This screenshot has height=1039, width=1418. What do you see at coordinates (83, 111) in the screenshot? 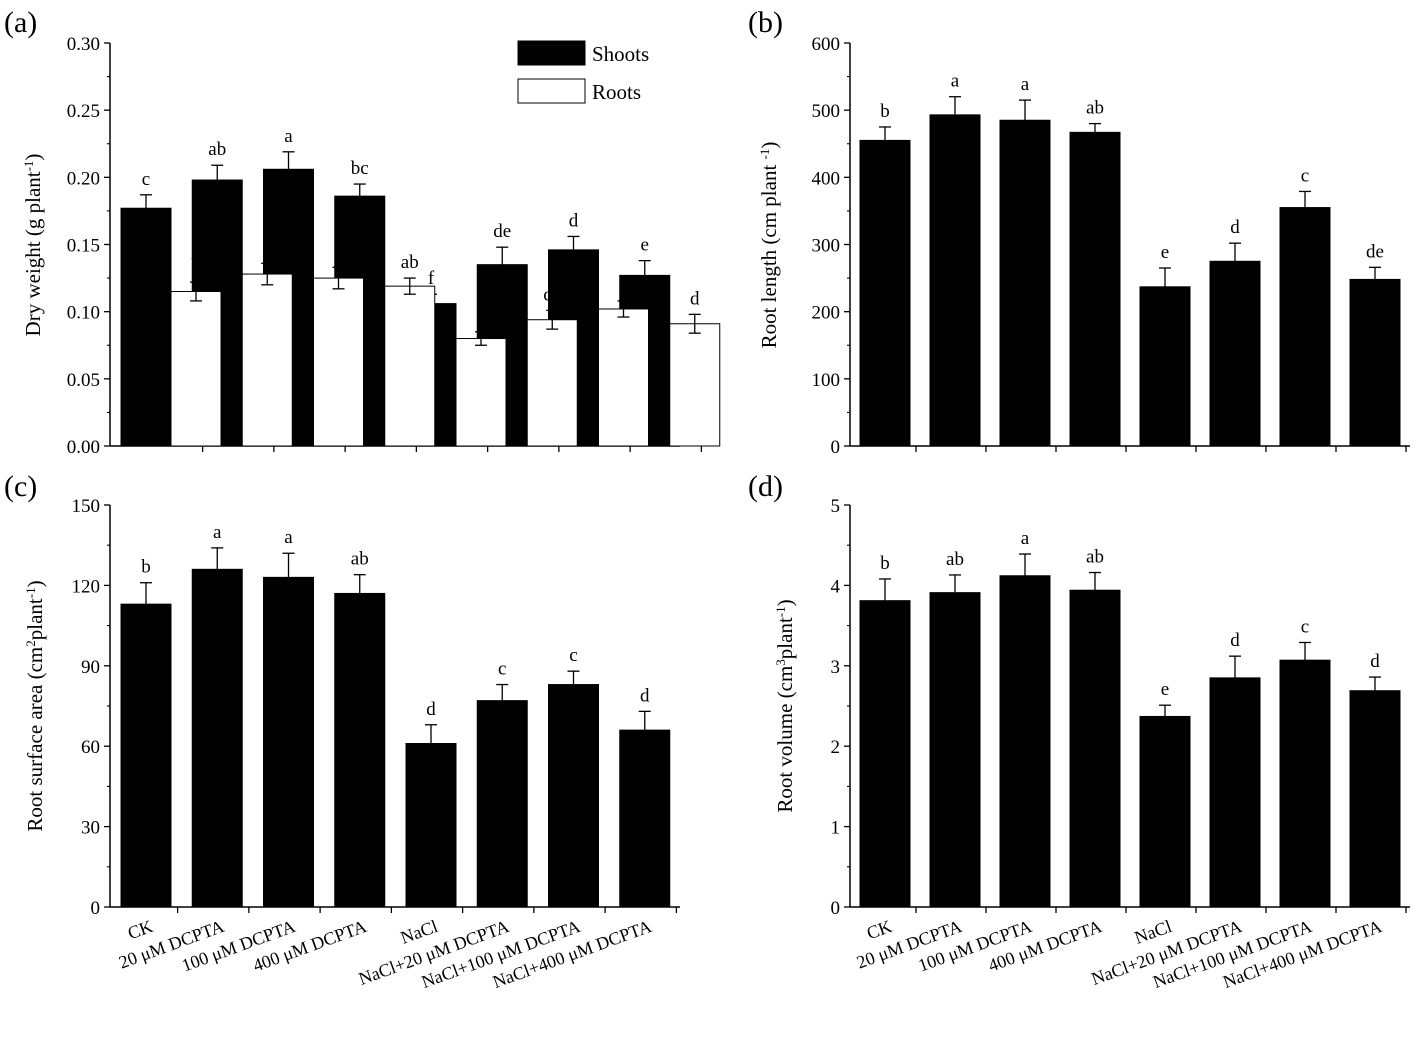
I see `panel-a-ytick-label: 0.25` at bounding box center [83, 111].